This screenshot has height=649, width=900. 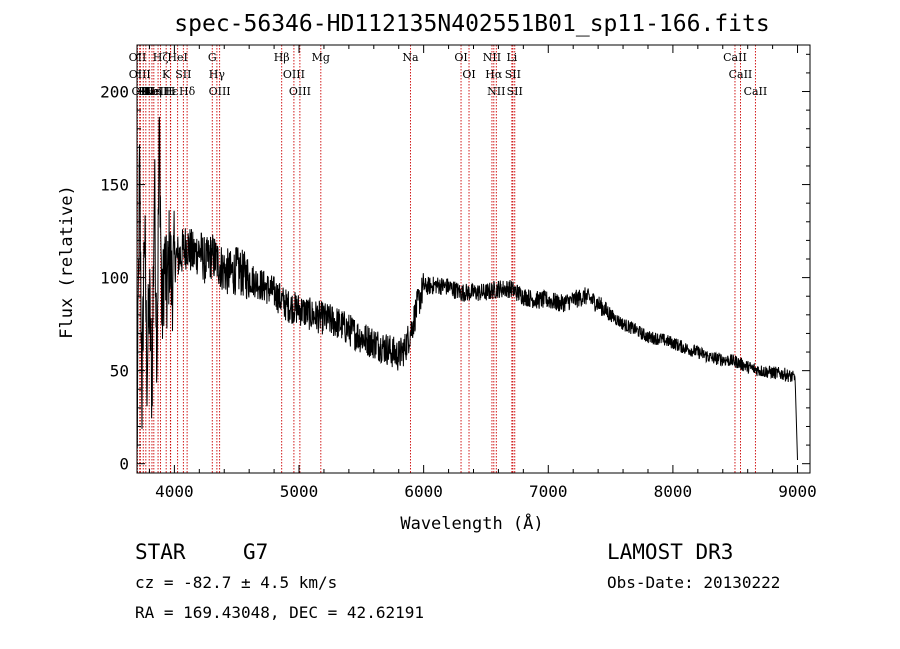 I want to click on survey-name: LAMOST DR3, so click(x=670, y=552).